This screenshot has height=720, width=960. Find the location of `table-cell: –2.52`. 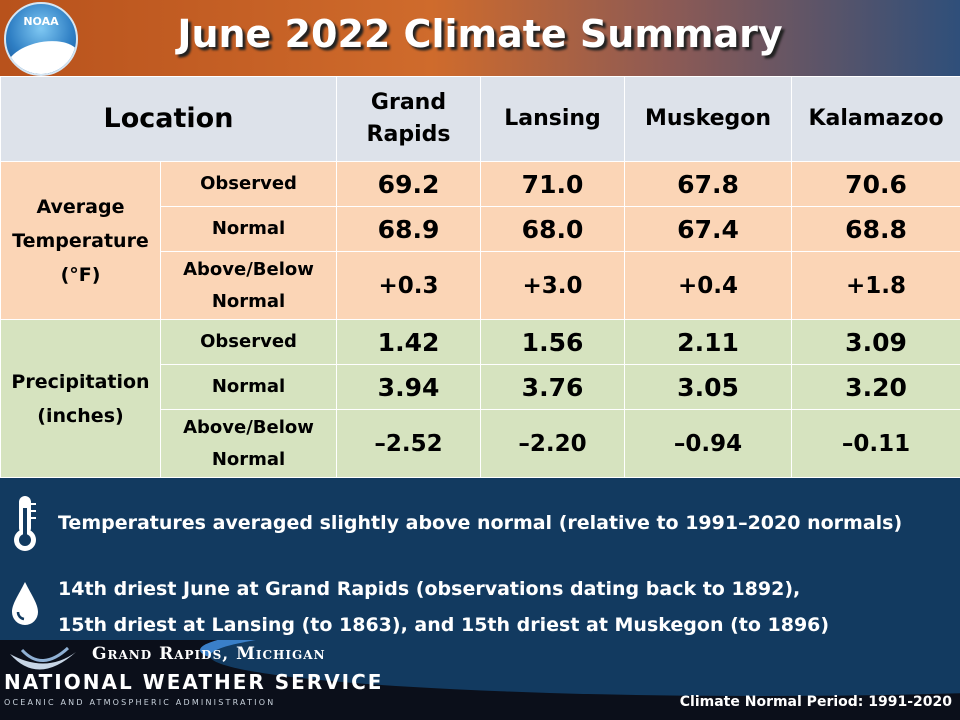

table-cell: –2.52 is located at coordinates (409, 443).